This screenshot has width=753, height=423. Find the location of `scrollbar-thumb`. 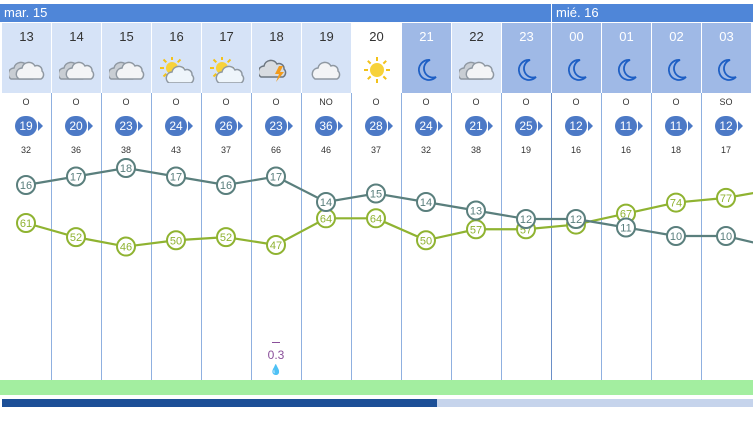

scrollbar-thumb is located at coordinates (219, 403).